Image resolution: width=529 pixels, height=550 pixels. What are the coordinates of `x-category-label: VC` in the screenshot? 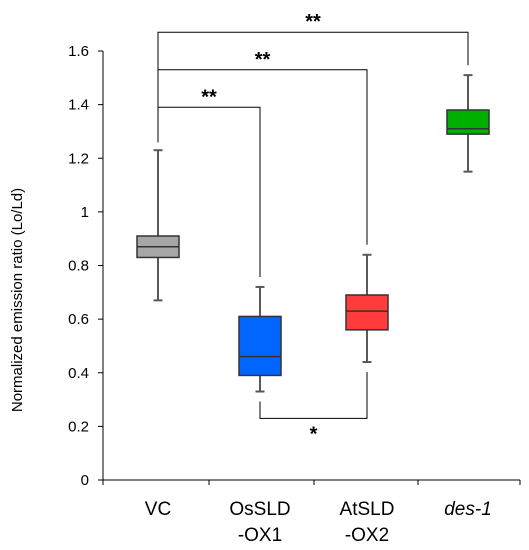 It's located at (158, 509).